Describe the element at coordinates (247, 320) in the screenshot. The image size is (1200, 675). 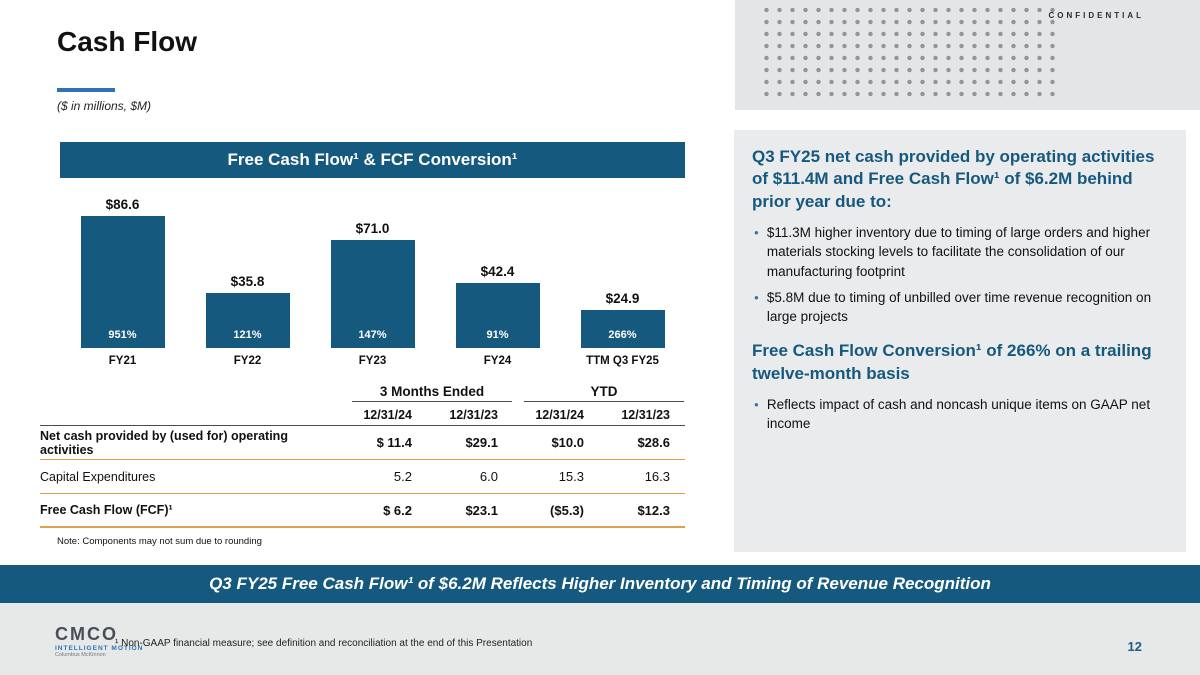
I see `bar: 121%` at that location.